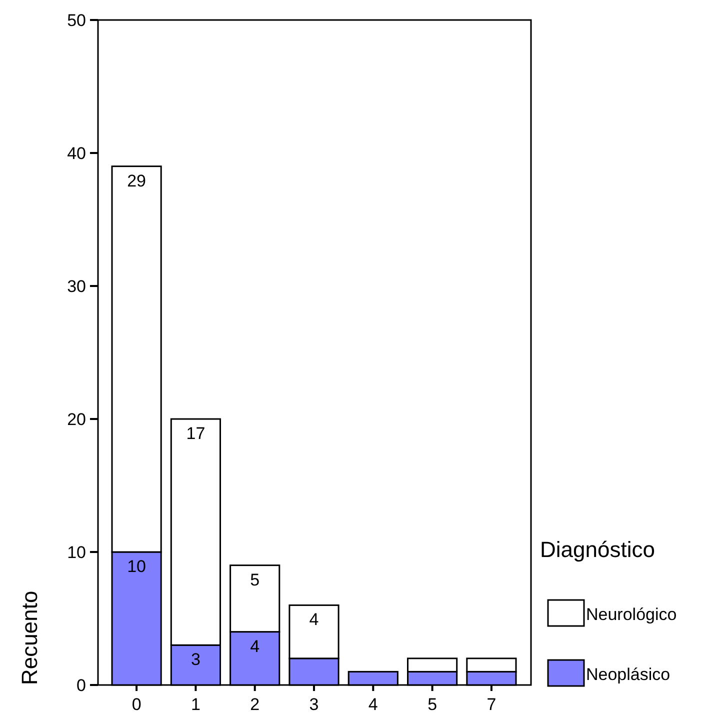 The image size is (708, 718). What do you see at coordinates (255, 580) in the screenshot?
I see `data-label: 5` at bounding box center [255, 580].